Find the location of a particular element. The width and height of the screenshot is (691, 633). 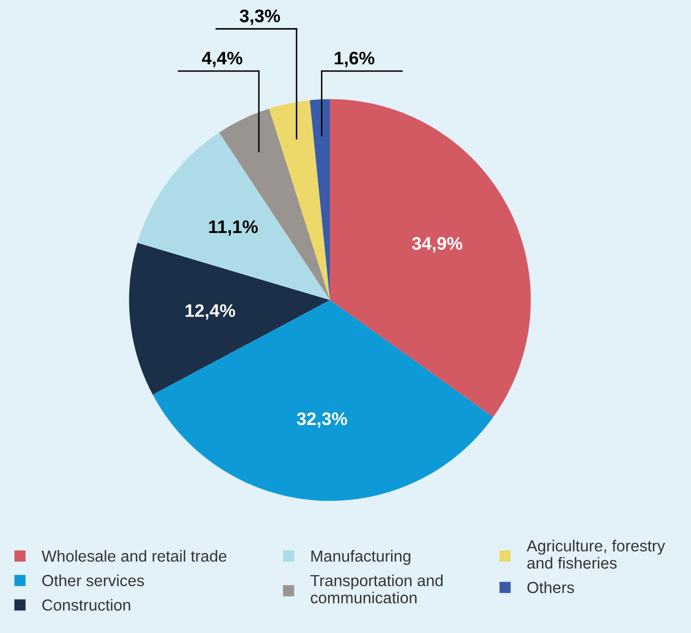

legend-label: Other services is located at coordinates (93, 580).